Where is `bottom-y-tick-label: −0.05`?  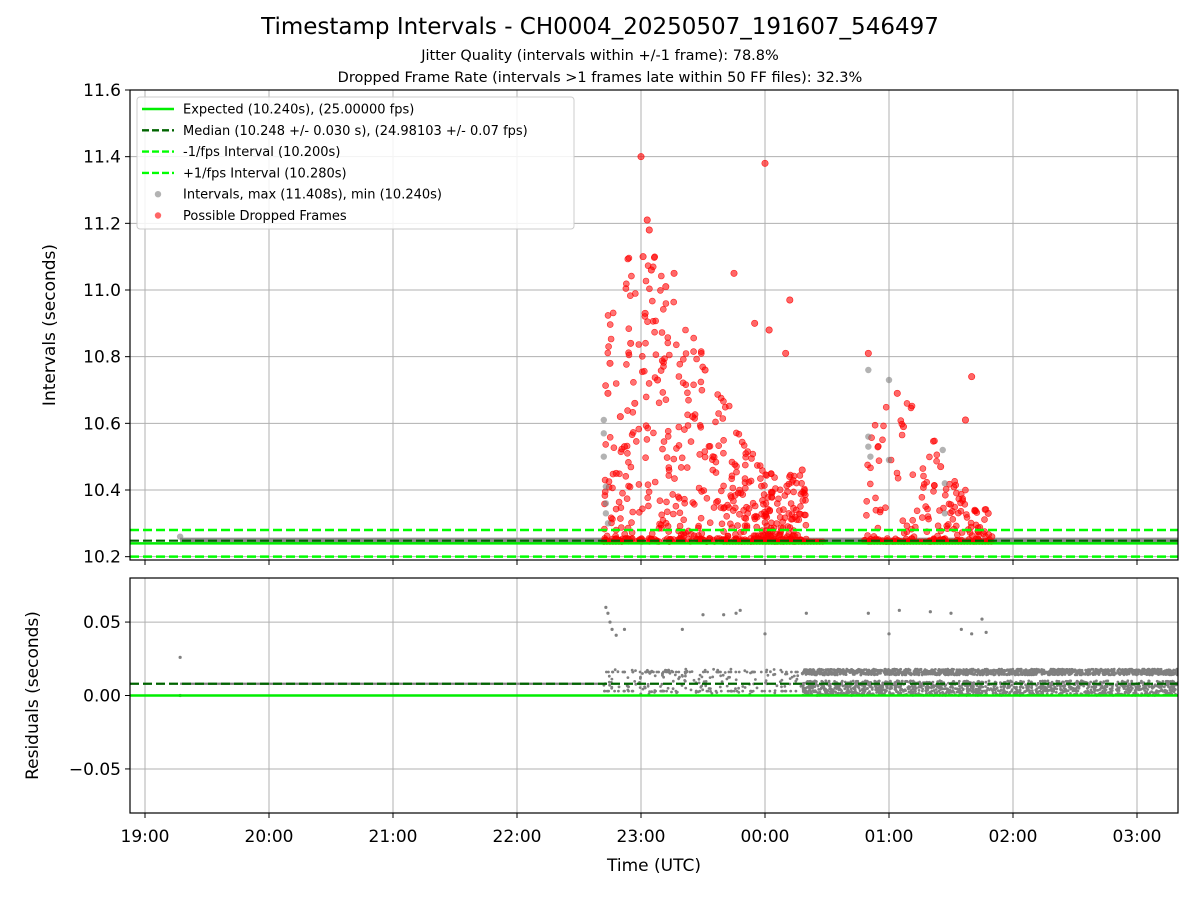 bottom-y-tick-label: −0.05 is located at coordinates (95, 770).